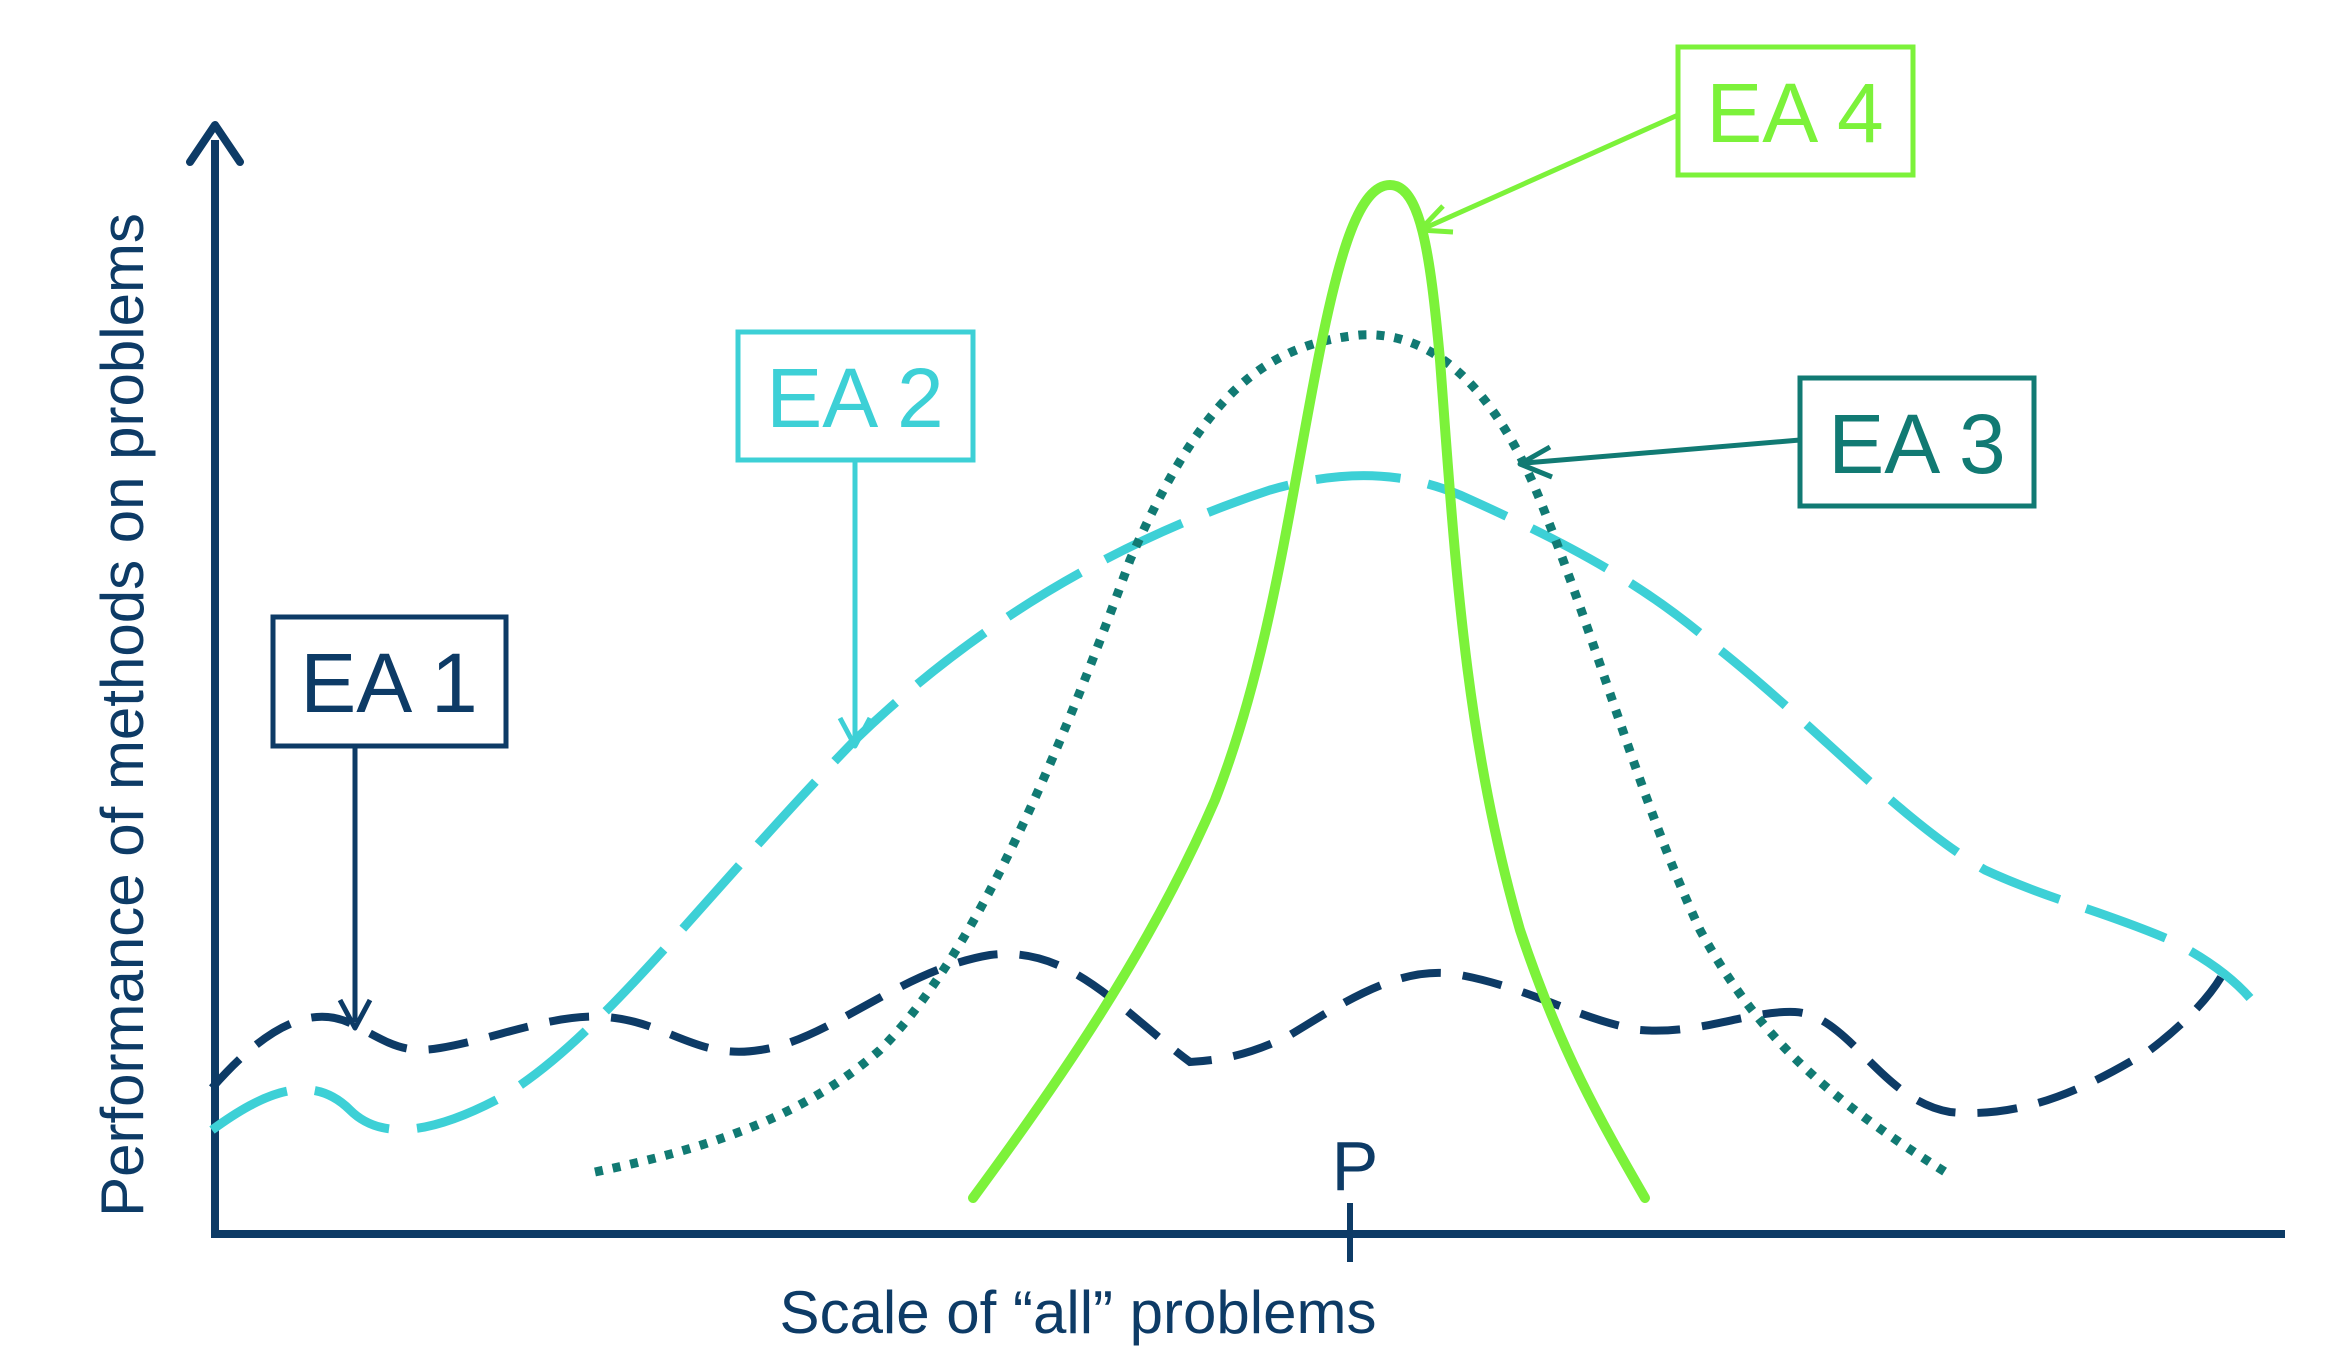 Image resolution: width=2325 pixels, height=1361 pixels. I want to click on ea3-label: EA 3, so click(1916, 444).